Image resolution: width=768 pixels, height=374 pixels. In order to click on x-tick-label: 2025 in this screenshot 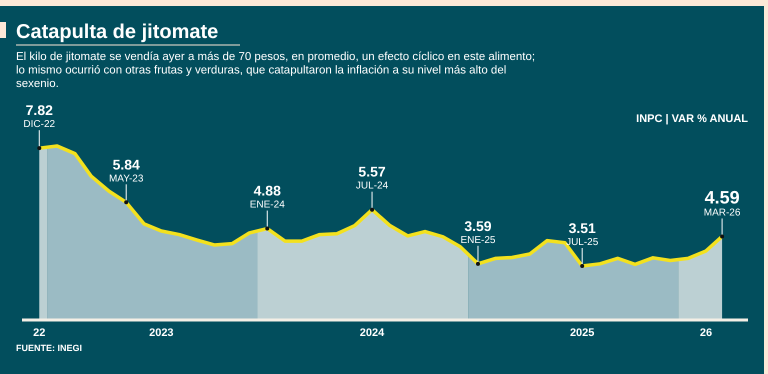, I will do `click(582, 333)`.